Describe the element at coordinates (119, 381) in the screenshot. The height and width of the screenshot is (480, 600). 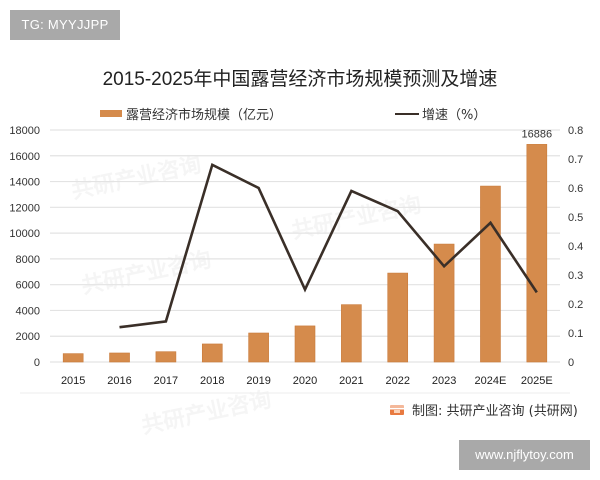
I see `x-axis-tick: 2016` at that location.